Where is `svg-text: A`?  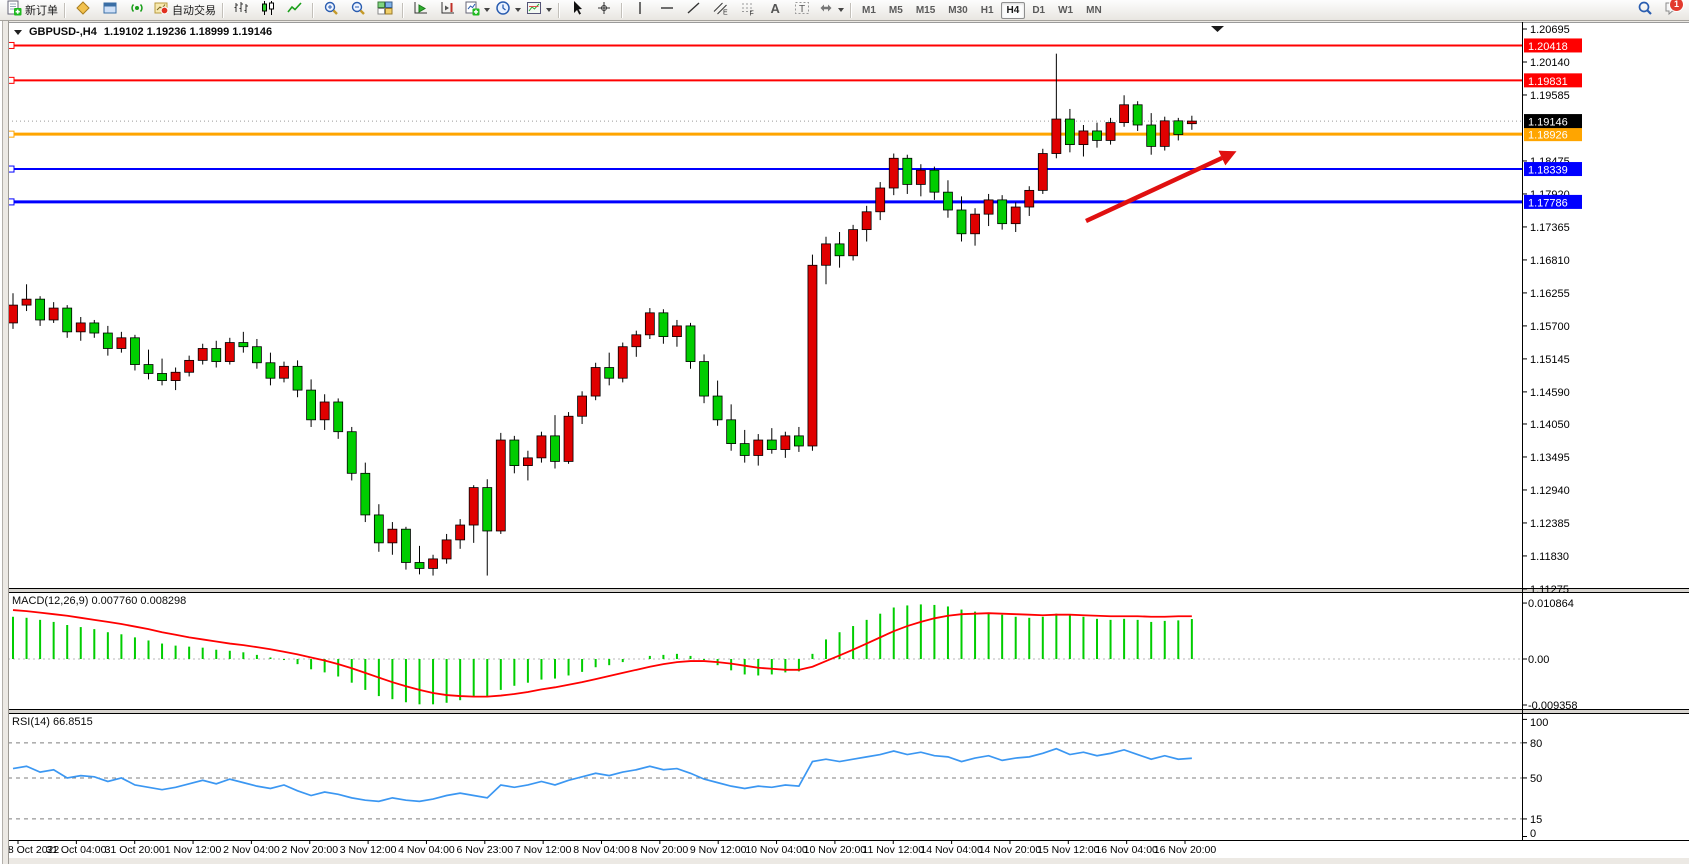
svg-text: A is located at coordinates (776, 8).